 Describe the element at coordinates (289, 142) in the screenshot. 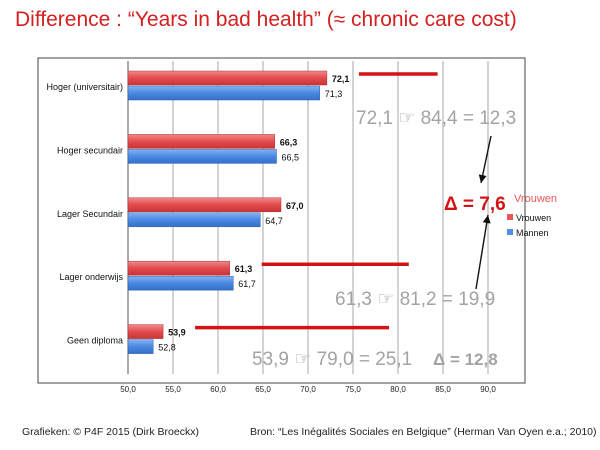

I see `data-label: 66,3` at that location.